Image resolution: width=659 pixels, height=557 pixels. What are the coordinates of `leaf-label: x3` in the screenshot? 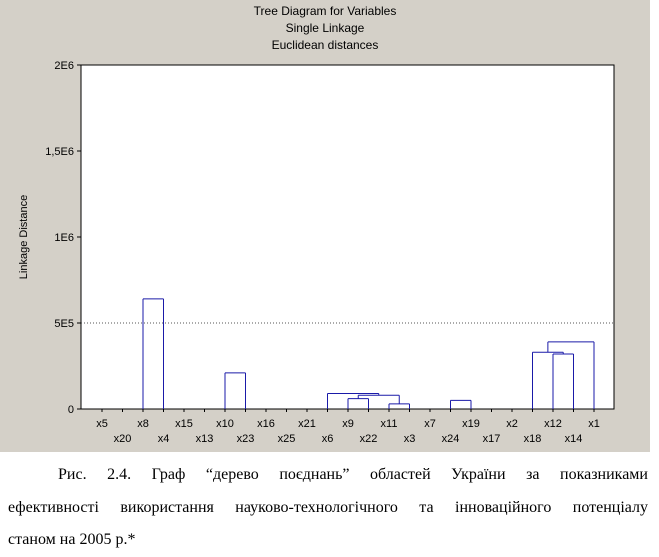 It's located at (410, 439).